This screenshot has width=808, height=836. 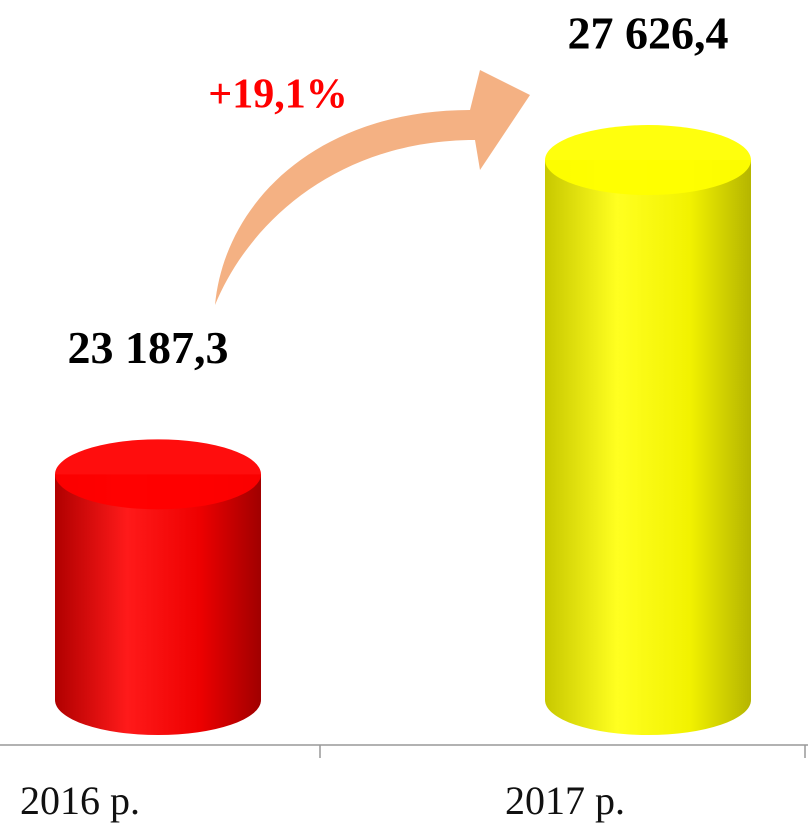 What do you see at coordinates (648, 33) in the screenshot?
I see `value-label: 27 626,4` at bounding box center [648, 33].